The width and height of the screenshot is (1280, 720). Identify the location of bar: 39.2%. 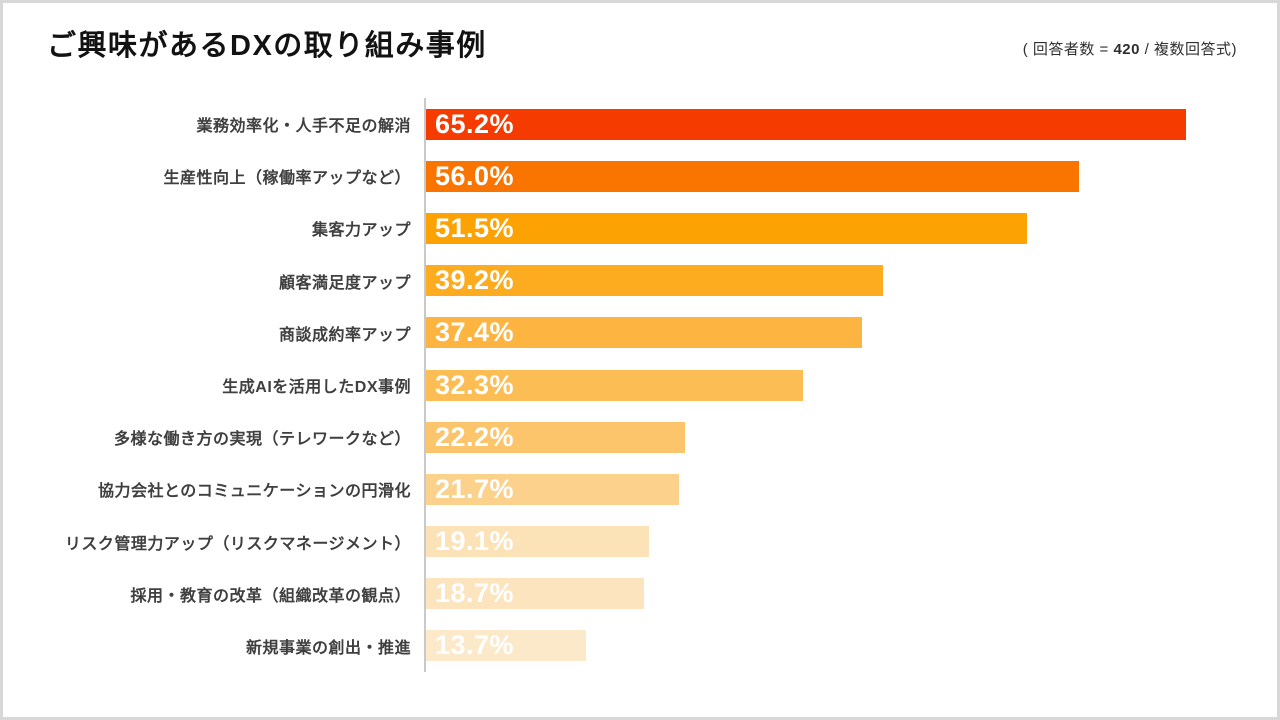
(655, 281).